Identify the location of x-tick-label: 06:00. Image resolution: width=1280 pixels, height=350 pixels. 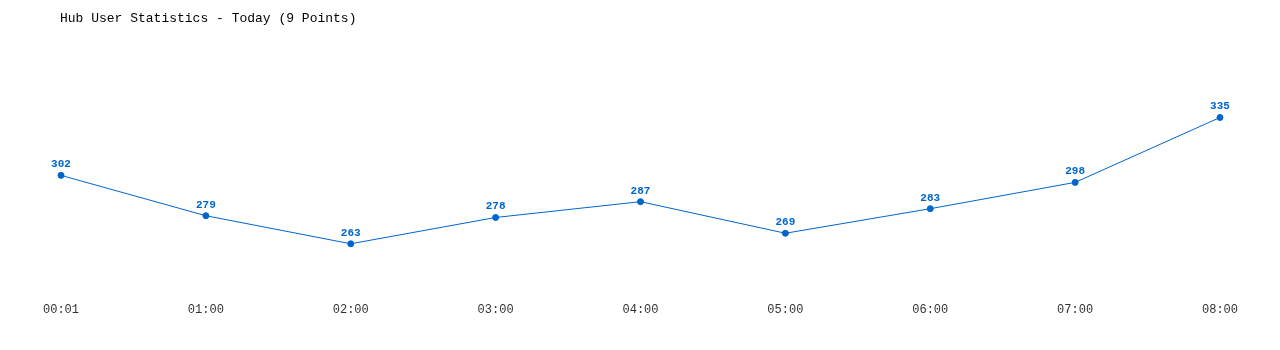
(930, 309).